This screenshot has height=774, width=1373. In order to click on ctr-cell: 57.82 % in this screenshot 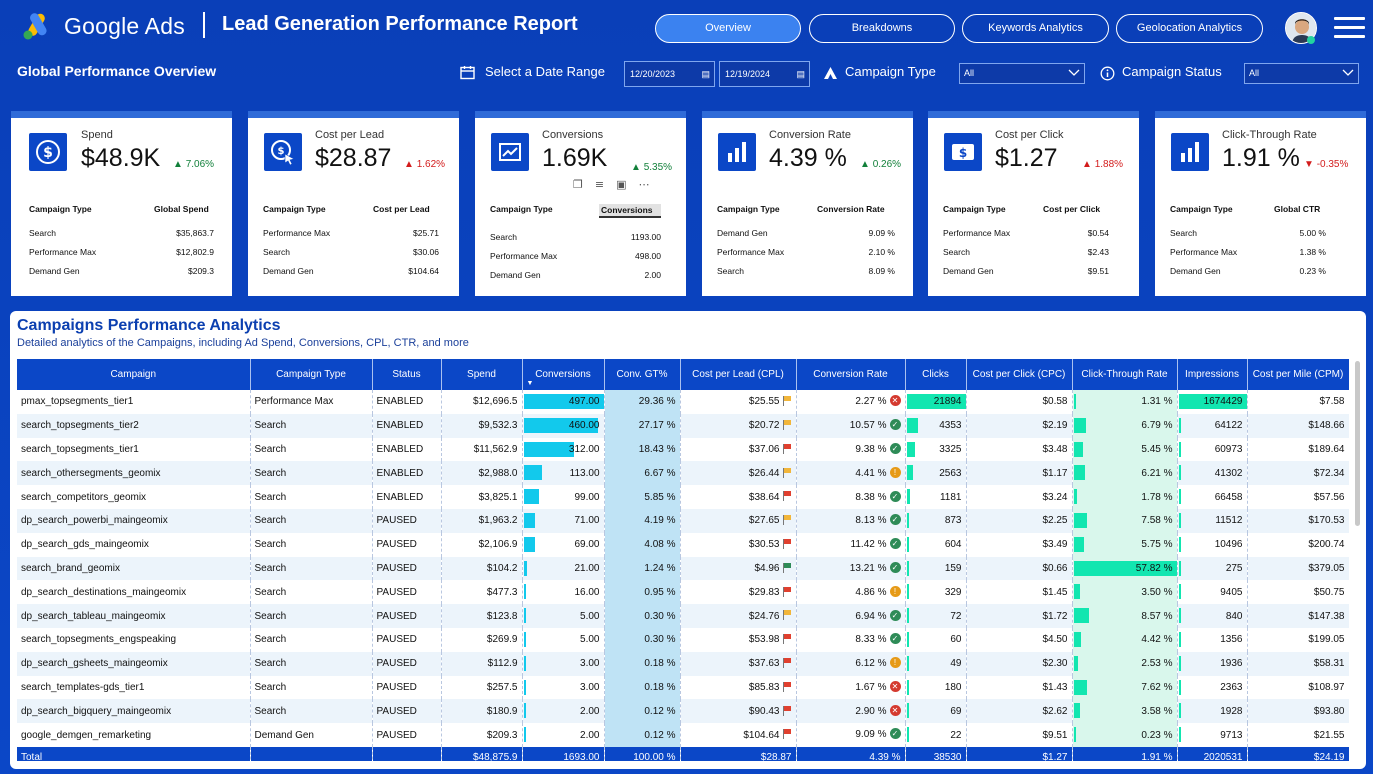, I will do `click(1125, 568)`.